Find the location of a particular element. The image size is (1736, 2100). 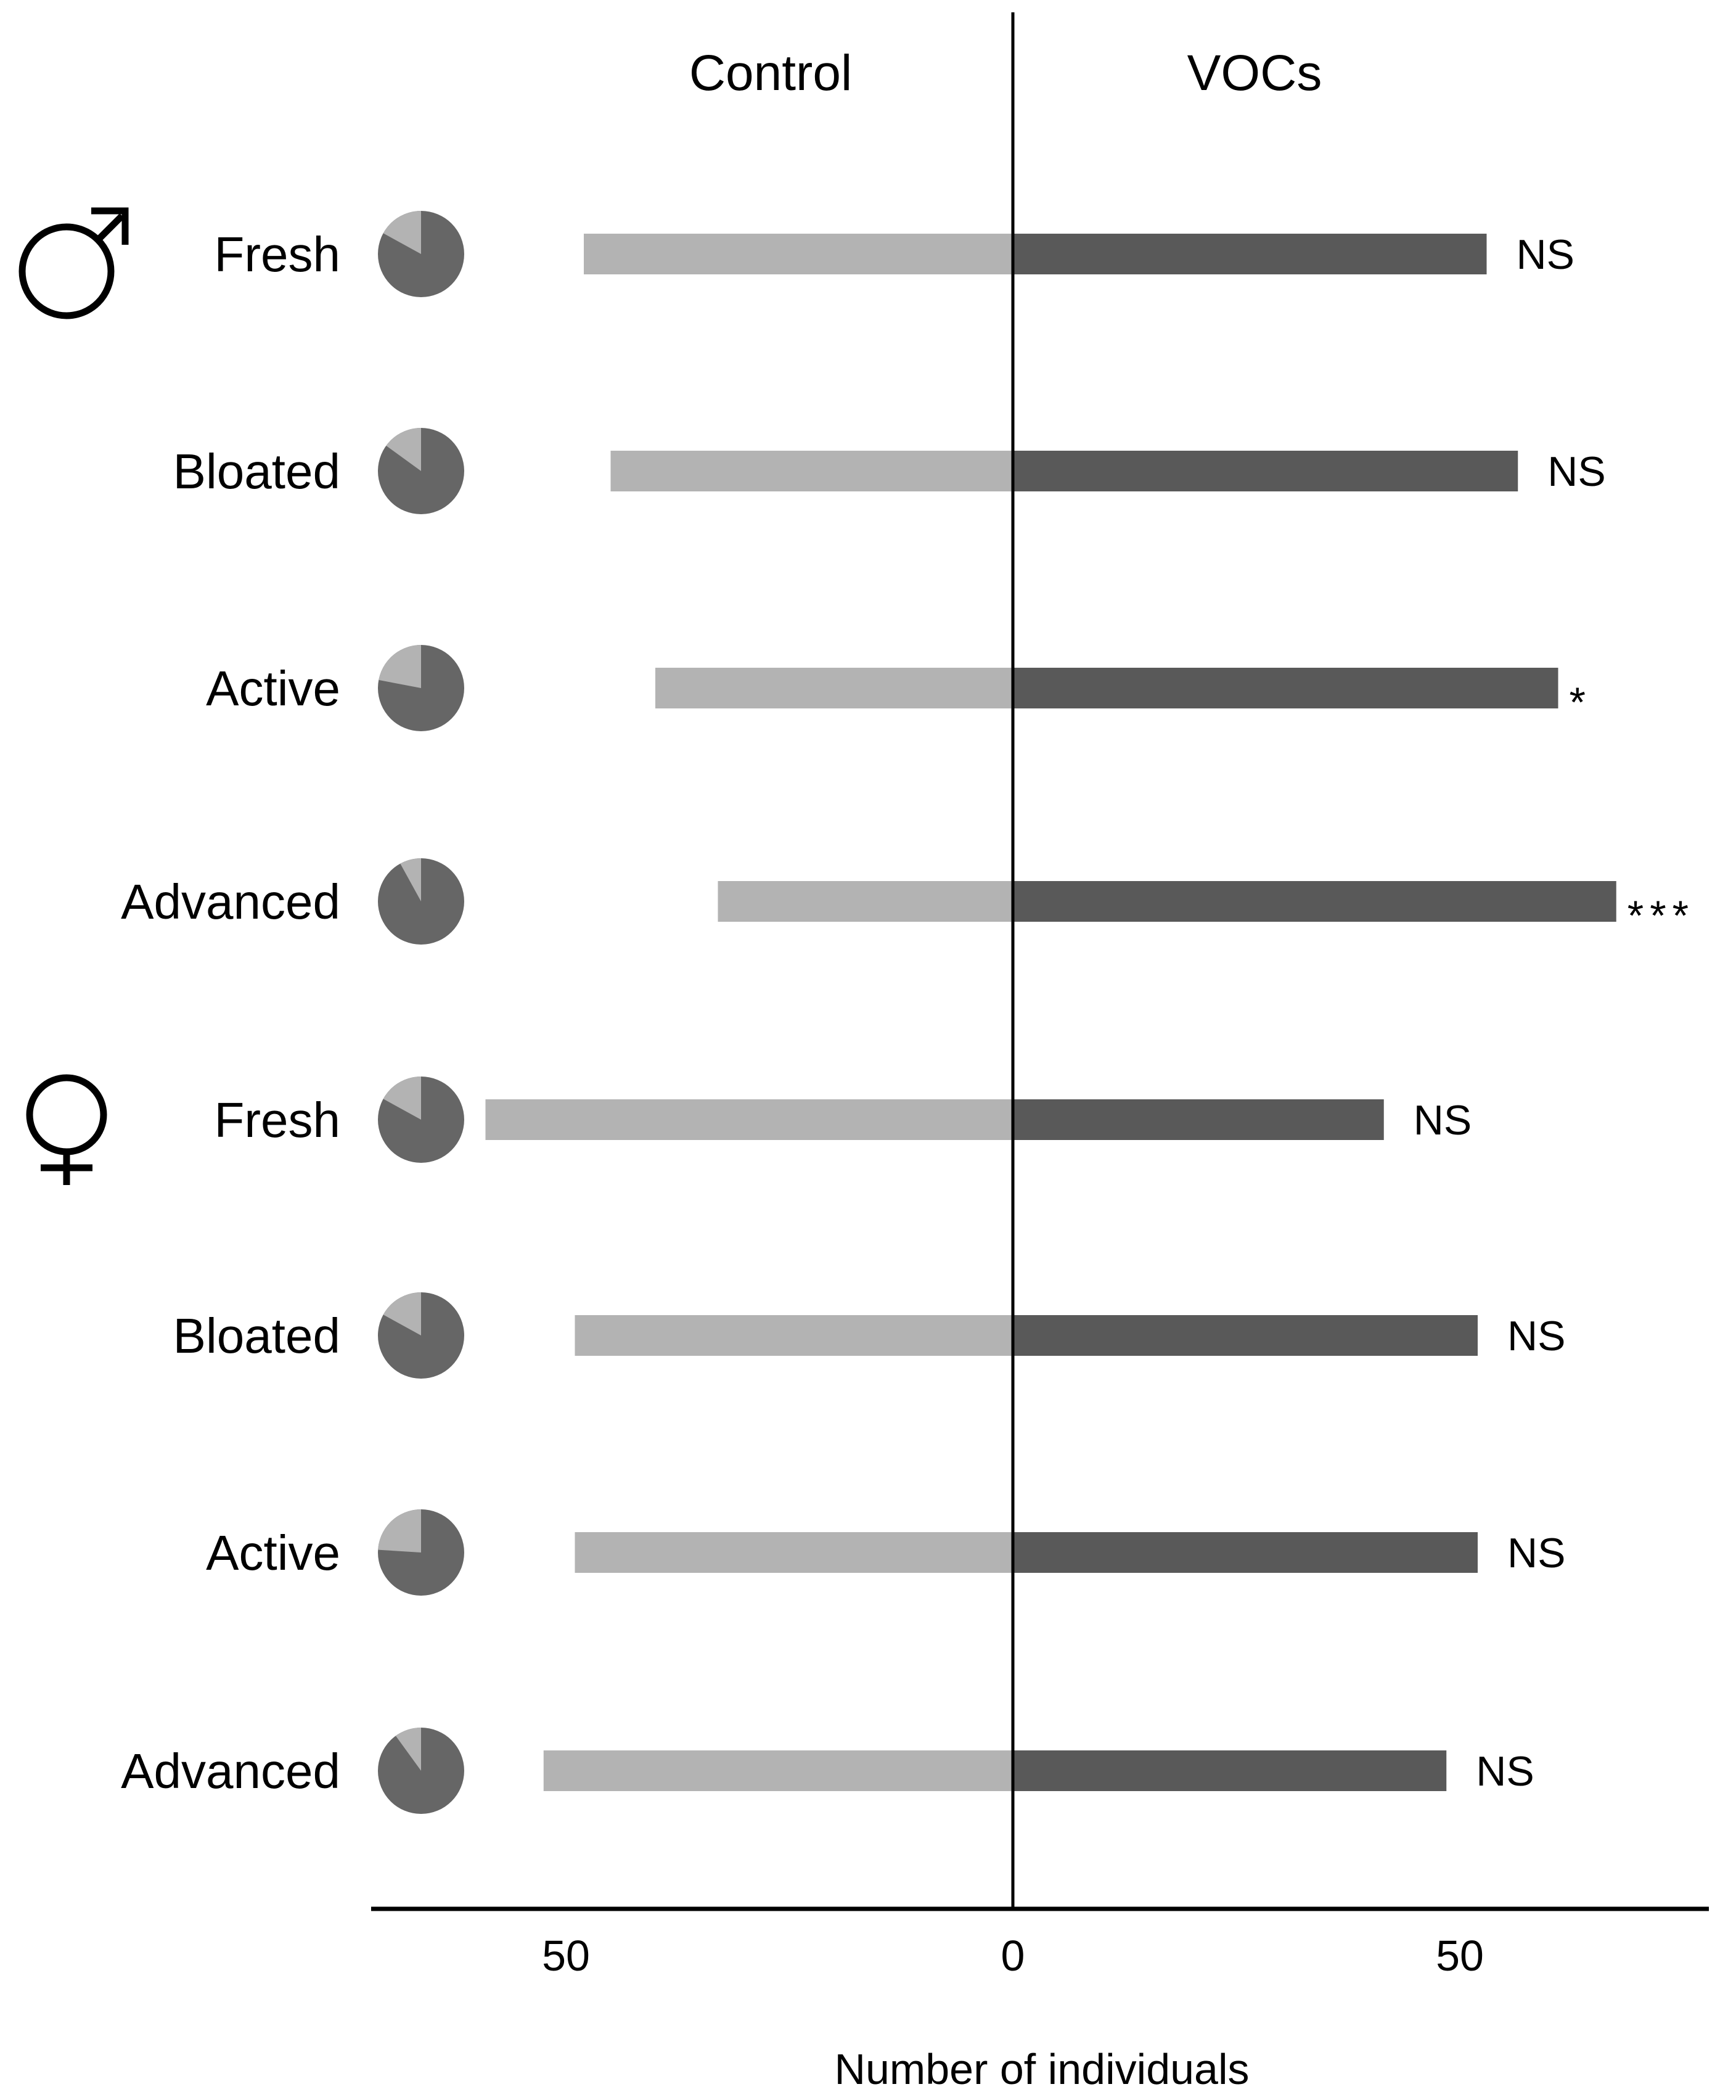

x-axis-ticks: 50 0 50 is located at coordinates (1013, 1956).